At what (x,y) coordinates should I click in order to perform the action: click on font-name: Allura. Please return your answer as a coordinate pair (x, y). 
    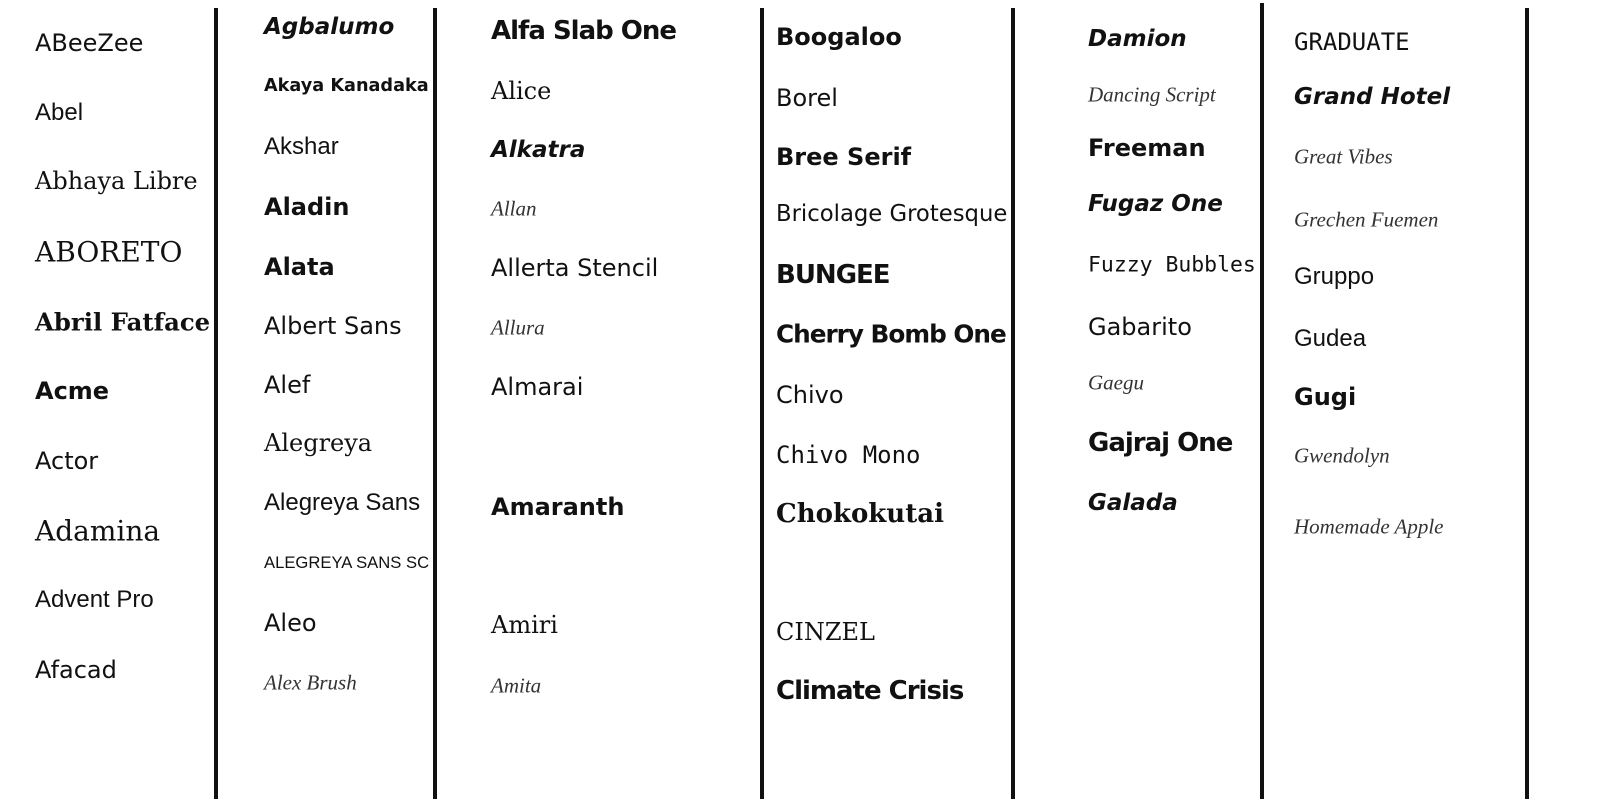
    Looking at the image, I should click on (518, 327).